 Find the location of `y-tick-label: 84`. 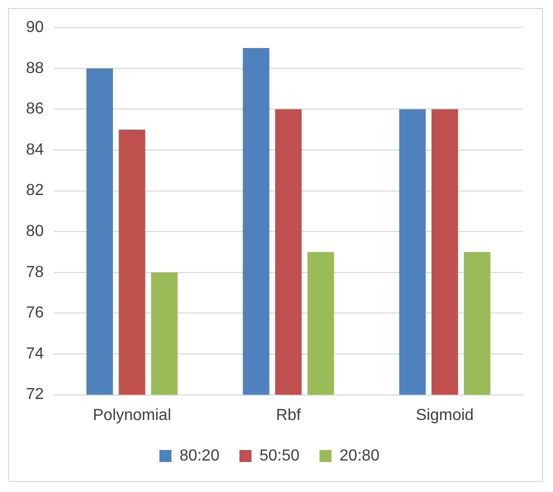

y-tick-label: 84 is located at coordinates (35, 149).